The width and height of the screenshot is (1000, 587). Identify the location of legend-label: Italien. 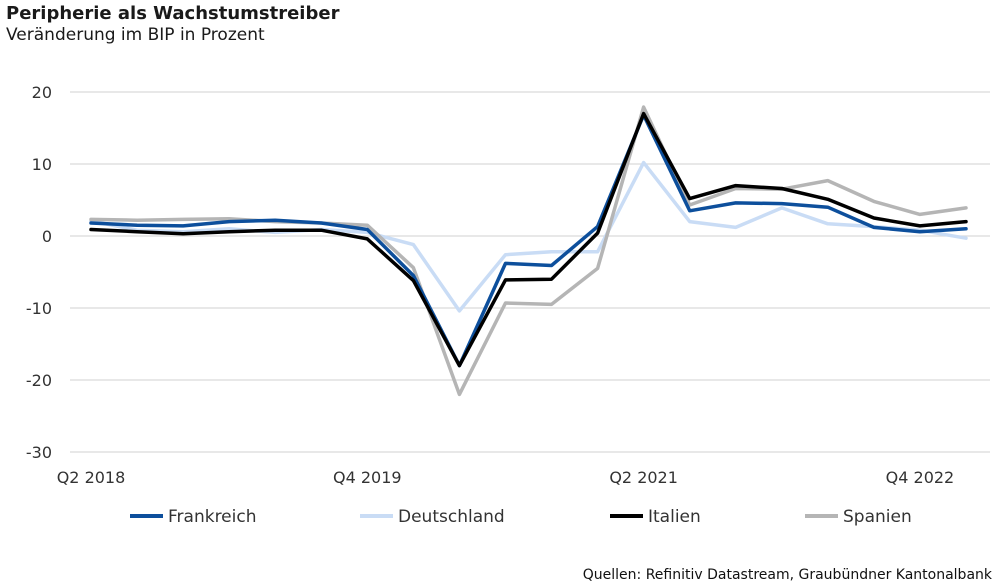
(674, 517).